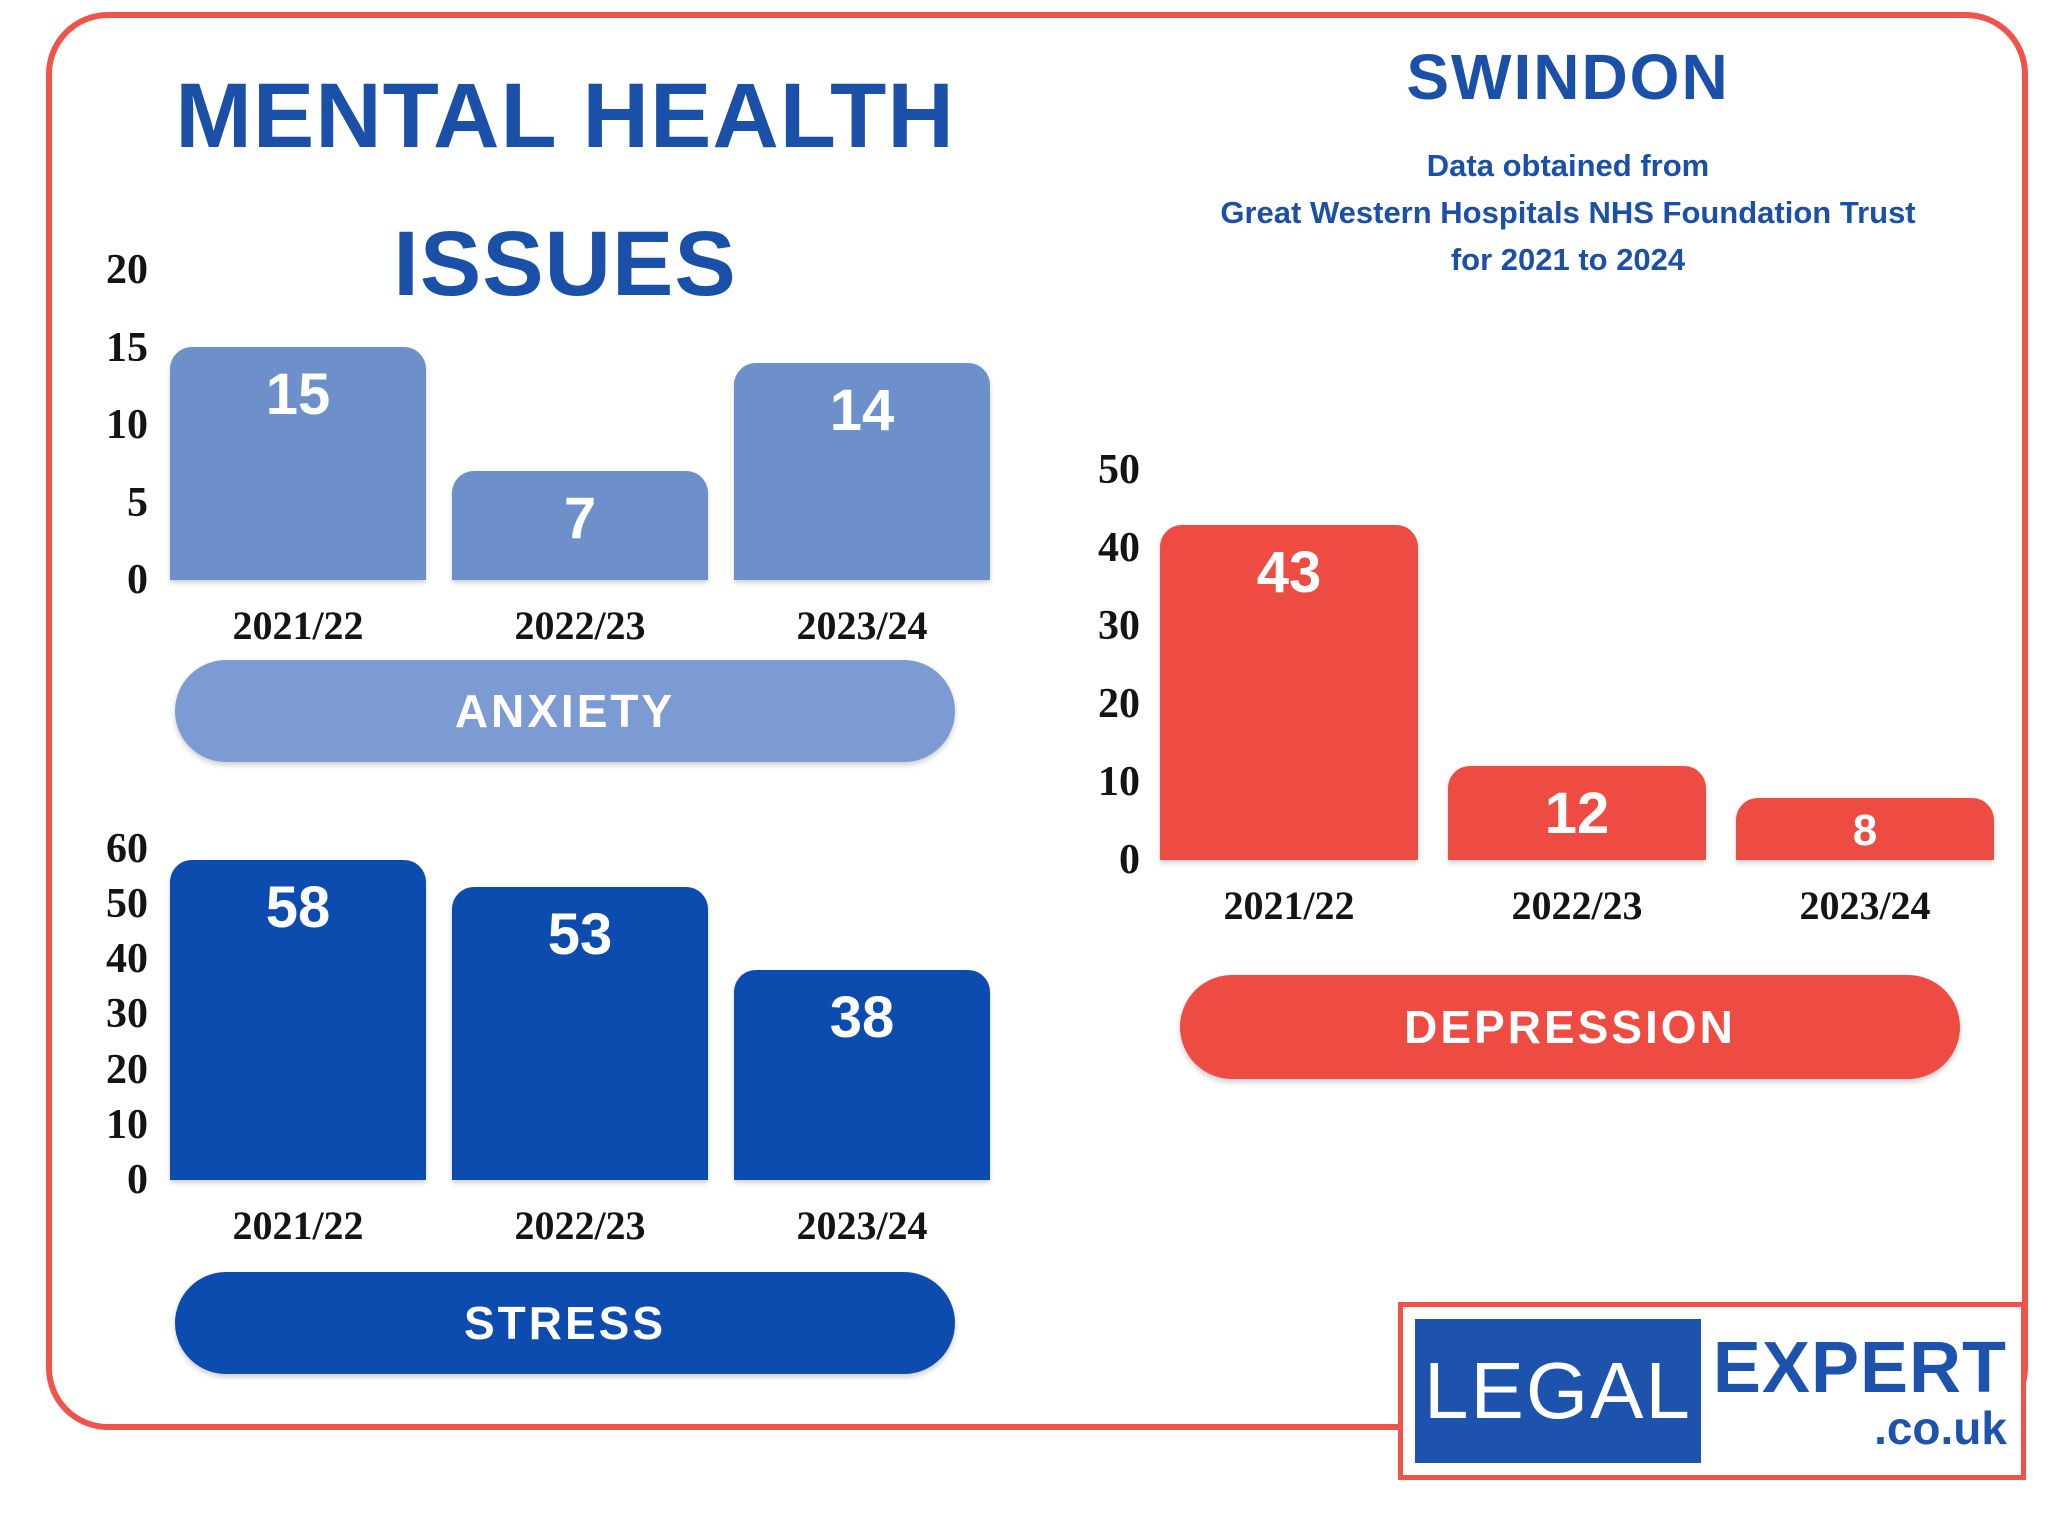  I want to click on bar-stress-2021/22: 58, so click(298, 1020).